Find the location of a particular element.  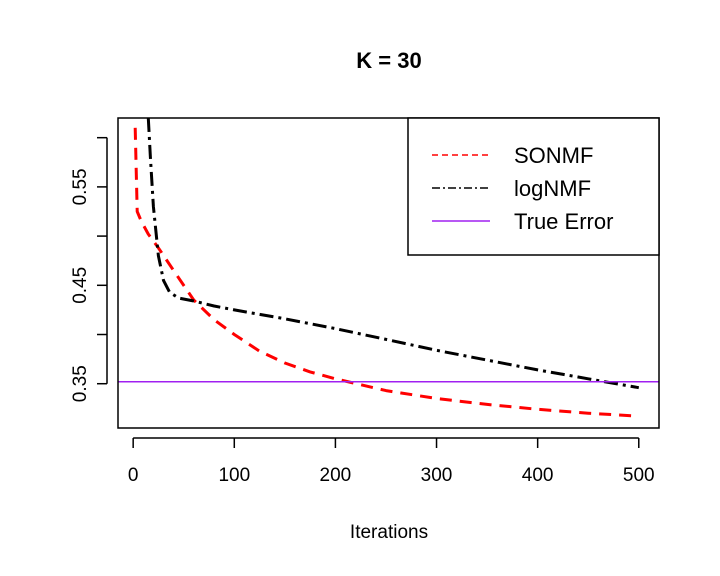

legend-box is located at coordinates (533, 186).